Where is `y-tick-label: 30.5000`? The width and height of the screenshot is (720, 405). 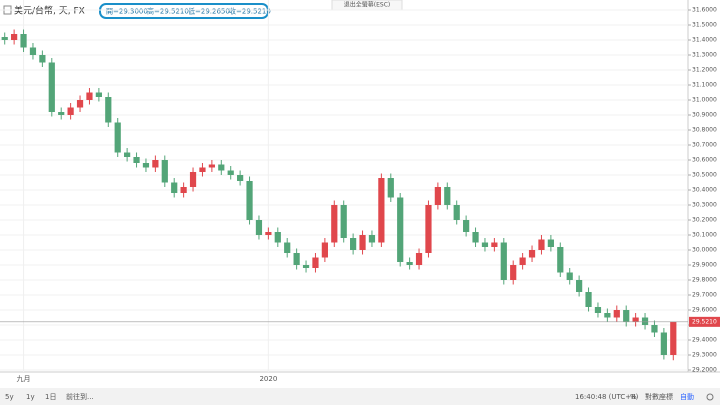
y-tick-label: 30.5000 is located at coordinates (704, 175).